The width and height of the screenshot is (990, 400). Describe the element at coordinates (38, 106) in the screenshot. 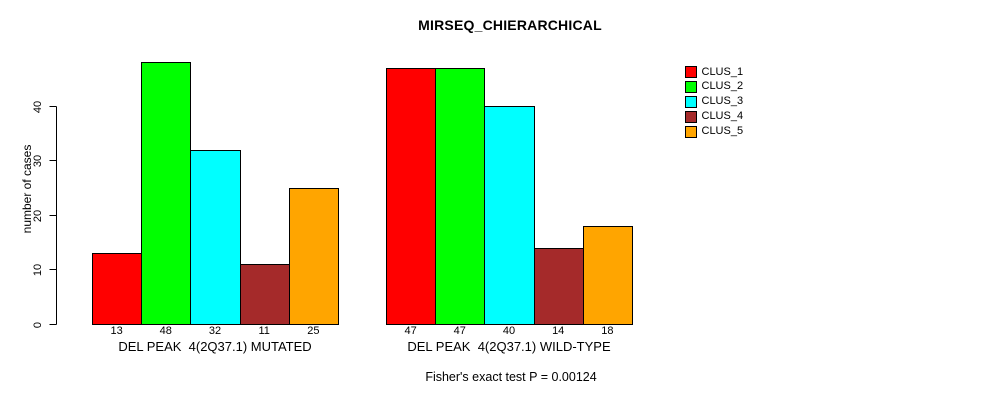

I see `y-tick-label: 40` at that location.